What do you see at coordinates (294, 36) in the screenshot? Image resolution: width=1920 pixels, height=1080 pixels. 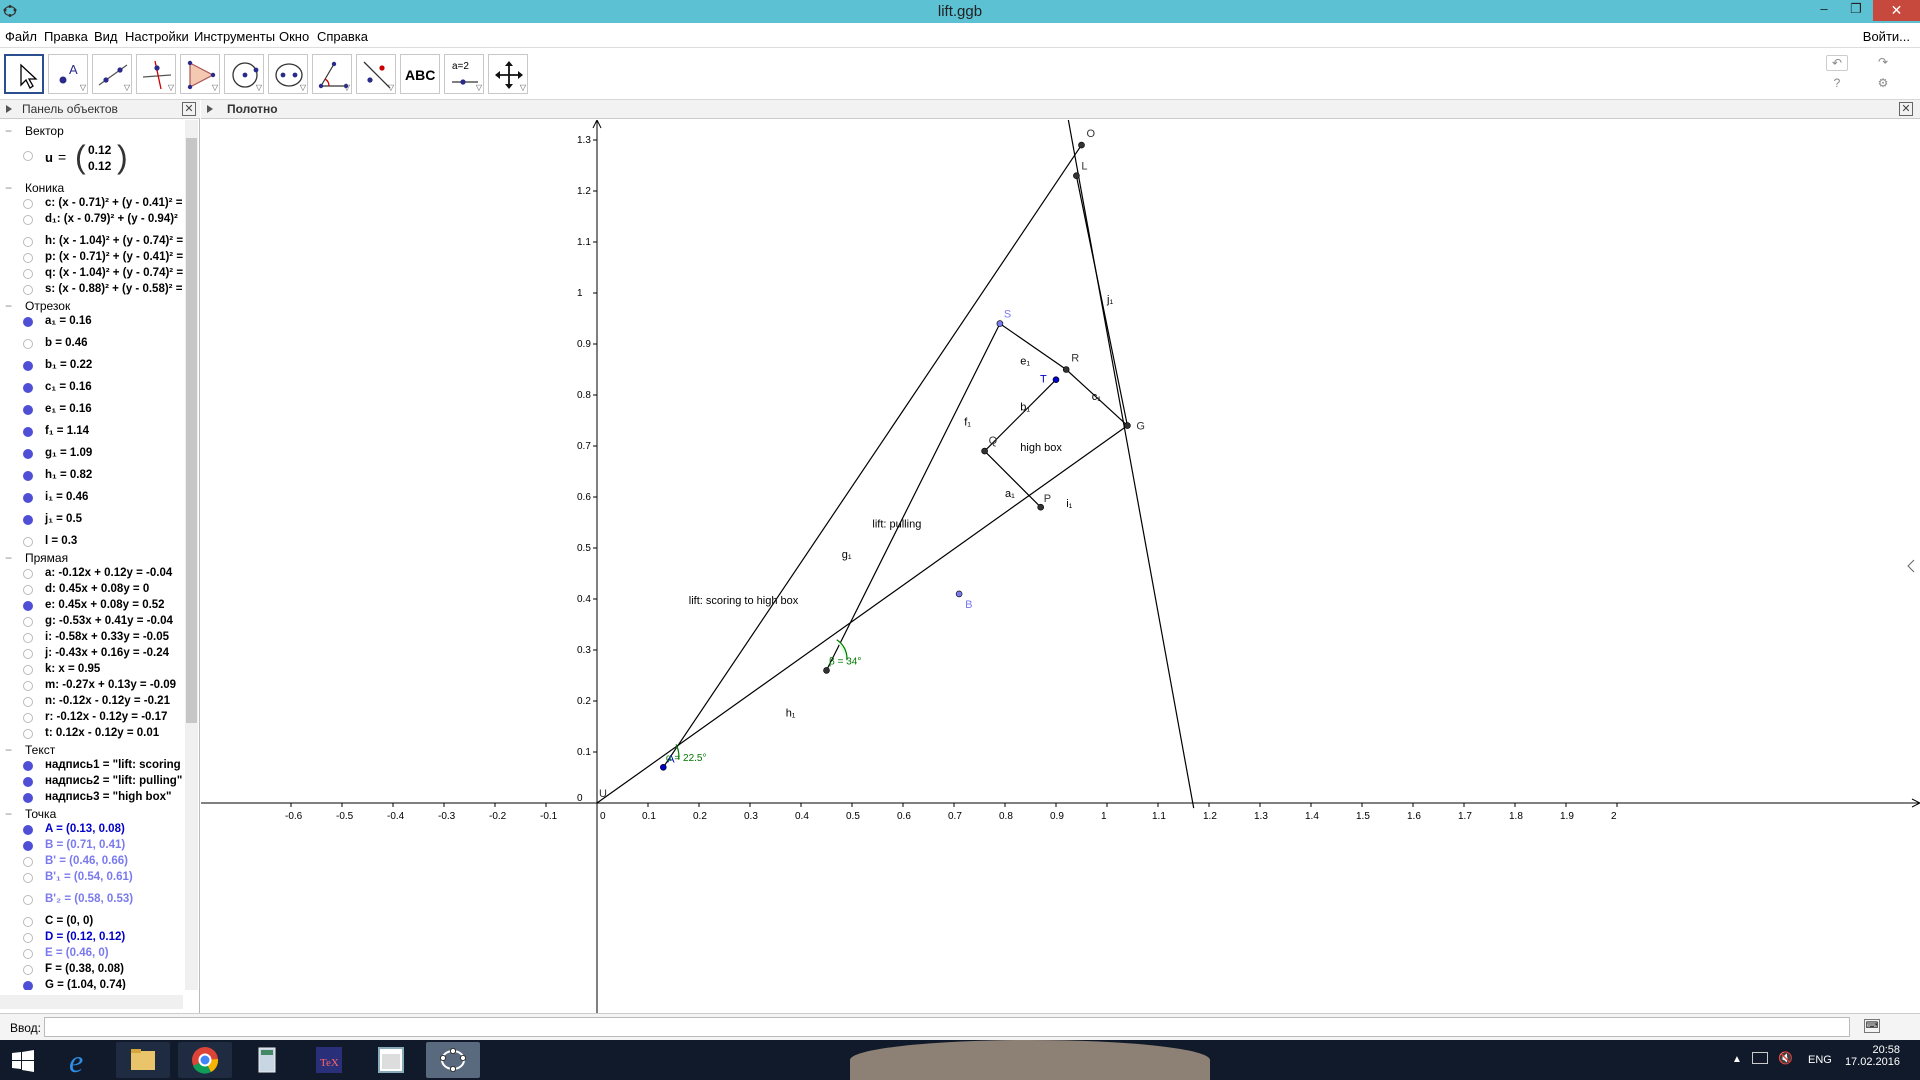 I see `menu-window: Окно` at bounding box center [294, 36].